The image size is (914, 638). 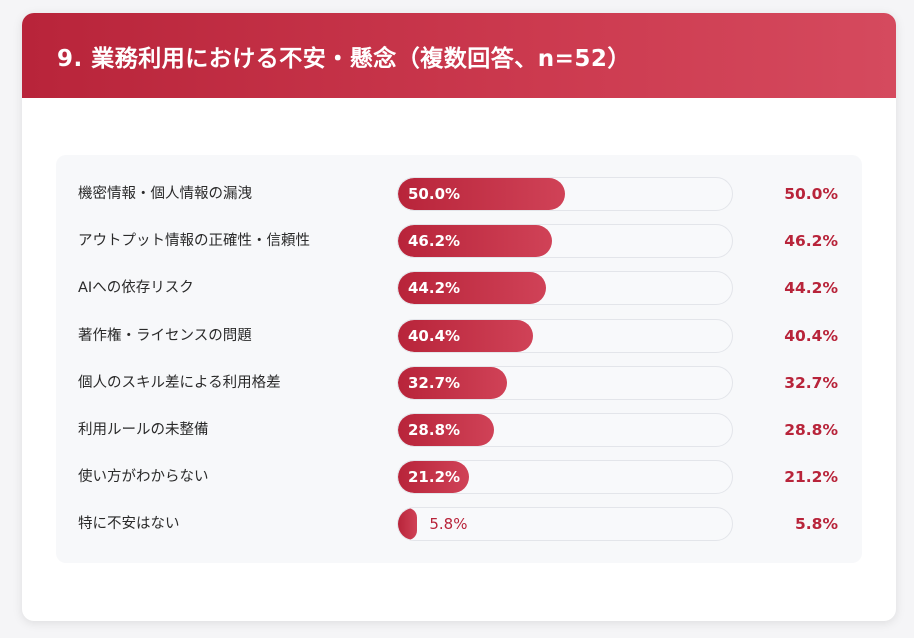 I want to click on value-label: 46.2%, so click(x=811, y=241).